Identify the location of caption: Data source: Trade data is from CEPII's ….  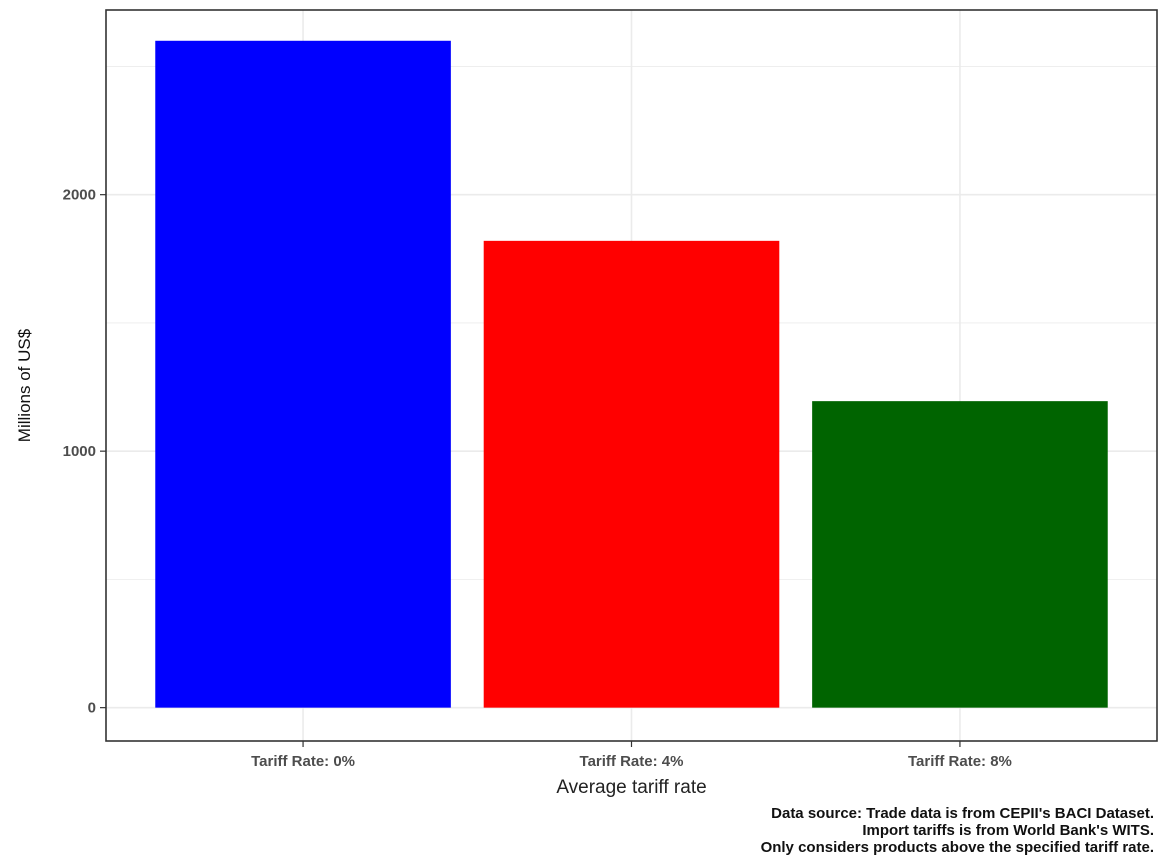
(957, 830).